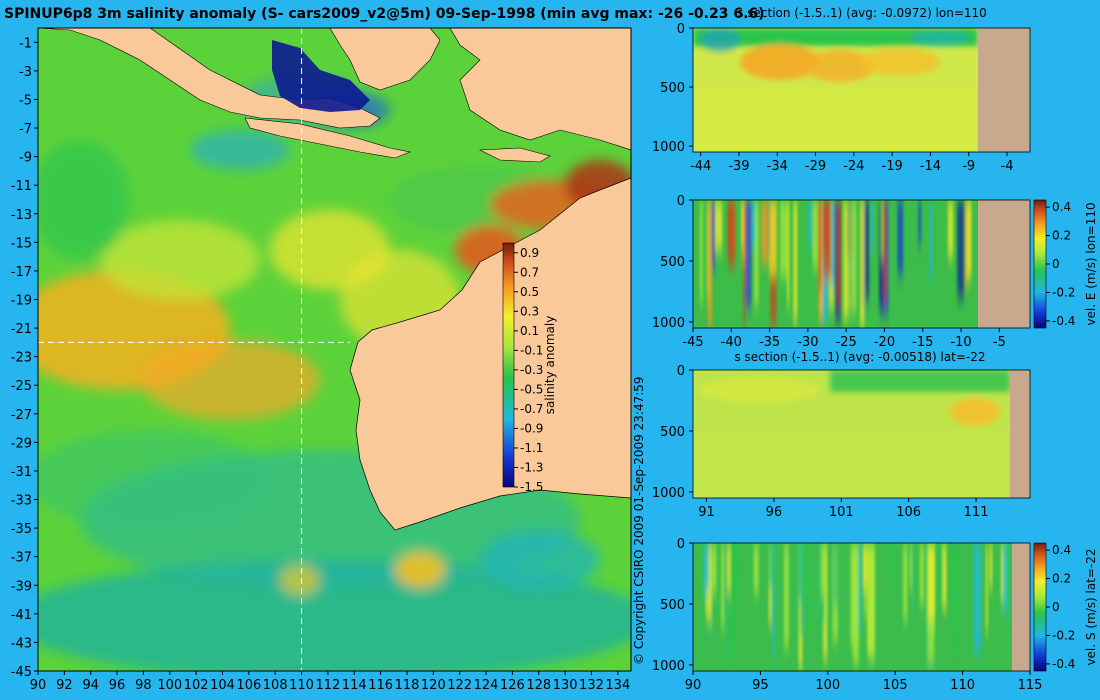 Image resolution: width=1100 pixels, height=700 pixels. Describe the element at coordinates (861, 434) in the screenshot. I see `section3-frame` at that location.